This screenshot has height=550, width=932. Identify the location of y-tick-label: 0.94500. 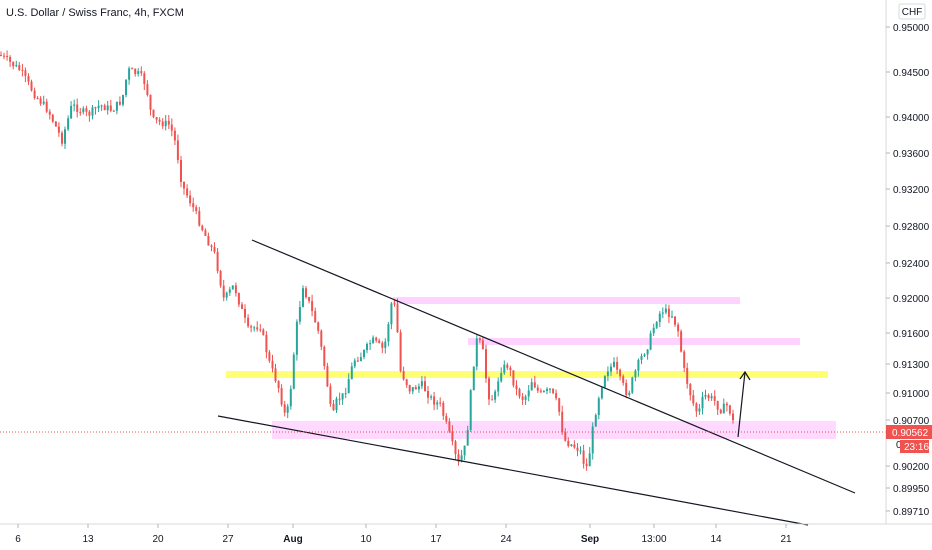
(911, 73).